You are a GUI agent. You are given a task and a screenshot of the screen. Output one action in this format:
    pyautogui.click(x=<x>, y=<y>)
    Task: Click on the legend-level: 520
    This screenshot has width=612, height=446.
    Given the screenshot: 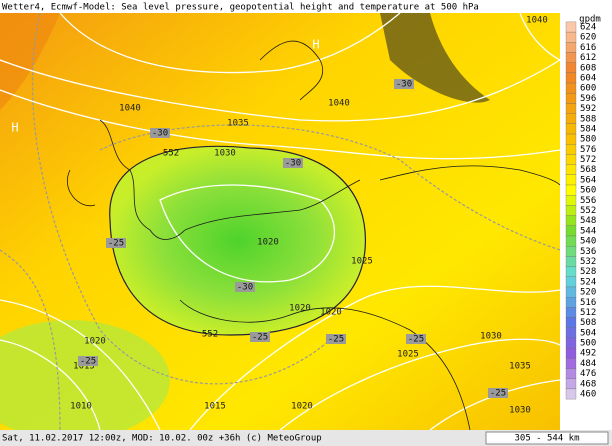 What is the action you would take?
    pyautogui.click(x=588, y=293)
    